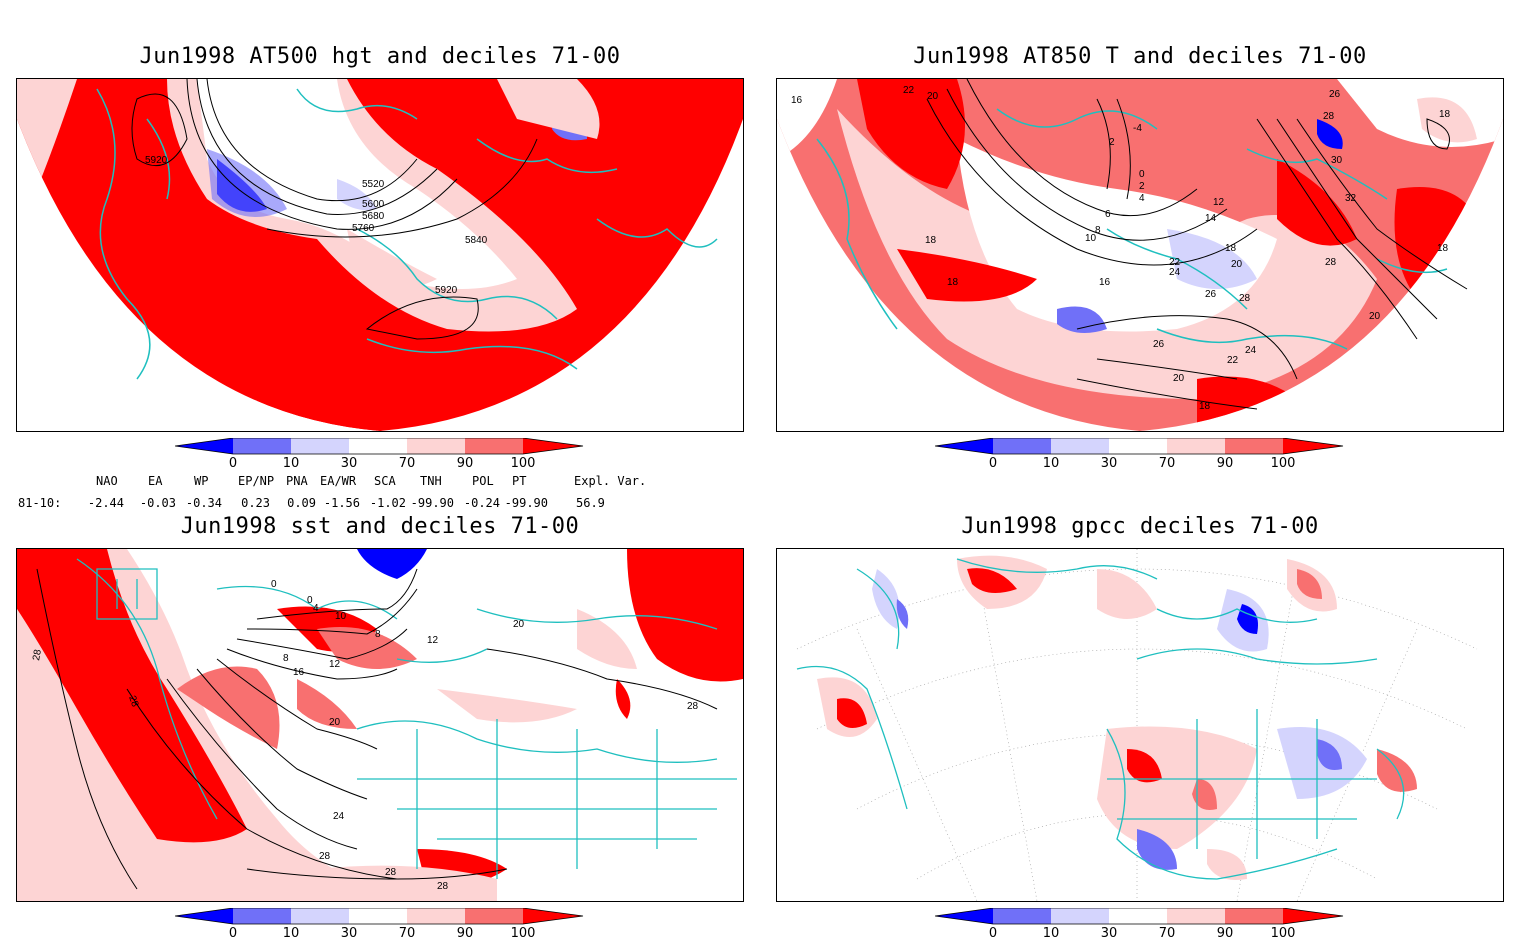  Describe the element at coordinates (446, 290) in the screenshot. I see `contour-label: 5920` at that location.